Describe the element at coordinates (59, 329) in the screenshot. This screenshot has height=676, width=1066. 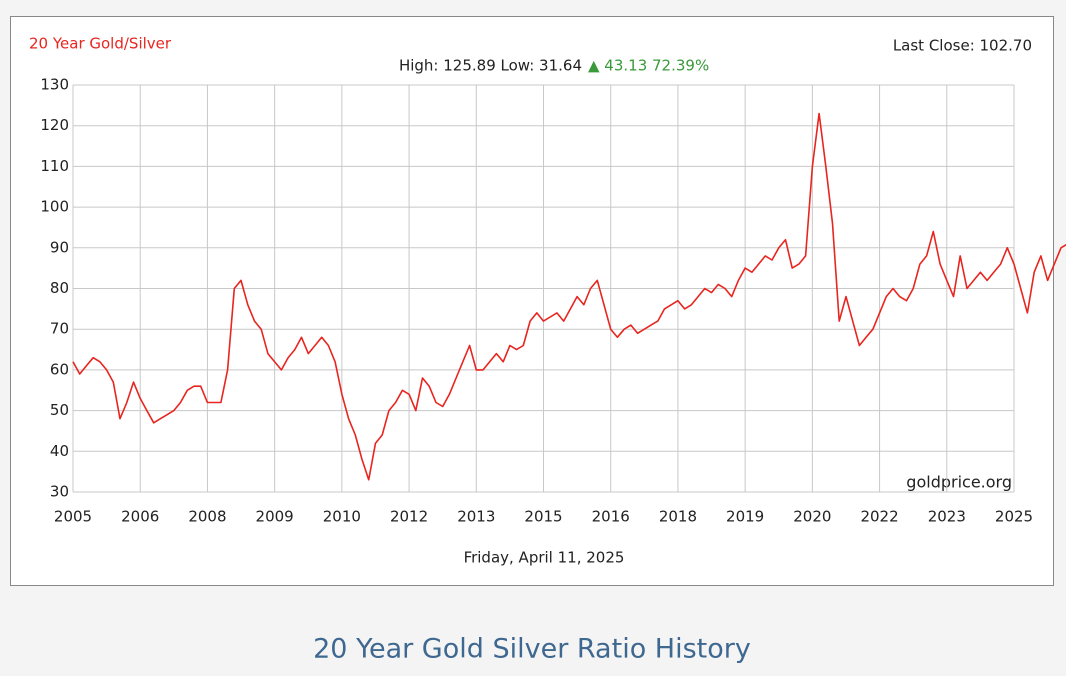
I see `y-tick-label: 70` at that location.